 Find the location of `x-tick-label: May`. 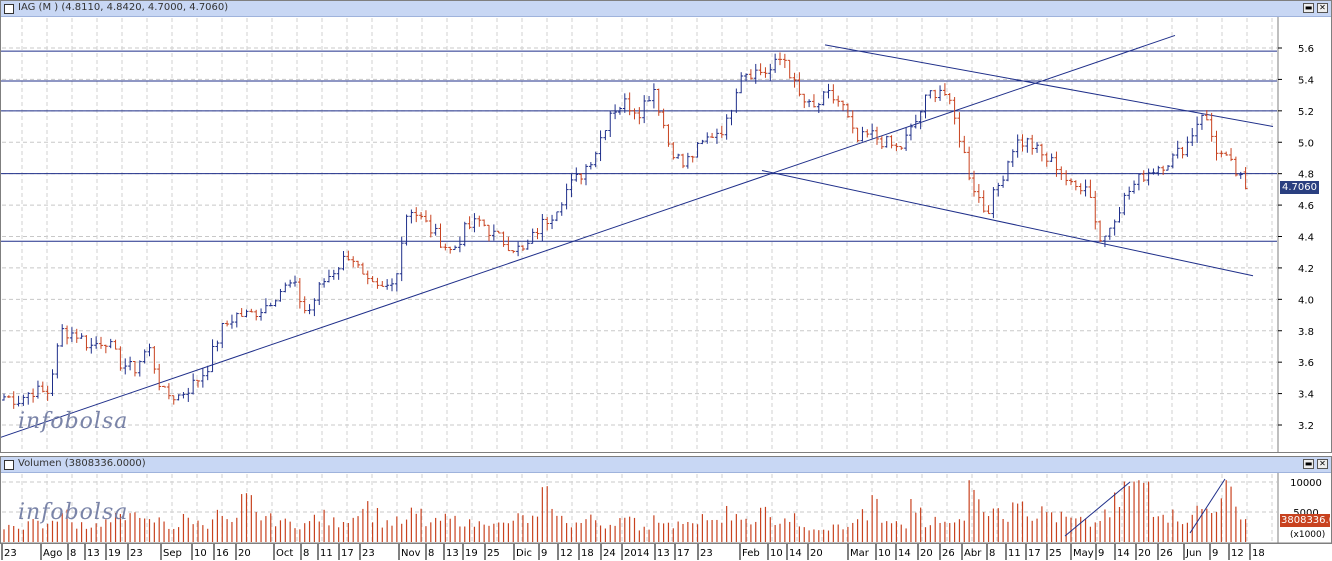

x-tick-label: May is located at coordinates (1083, 553).